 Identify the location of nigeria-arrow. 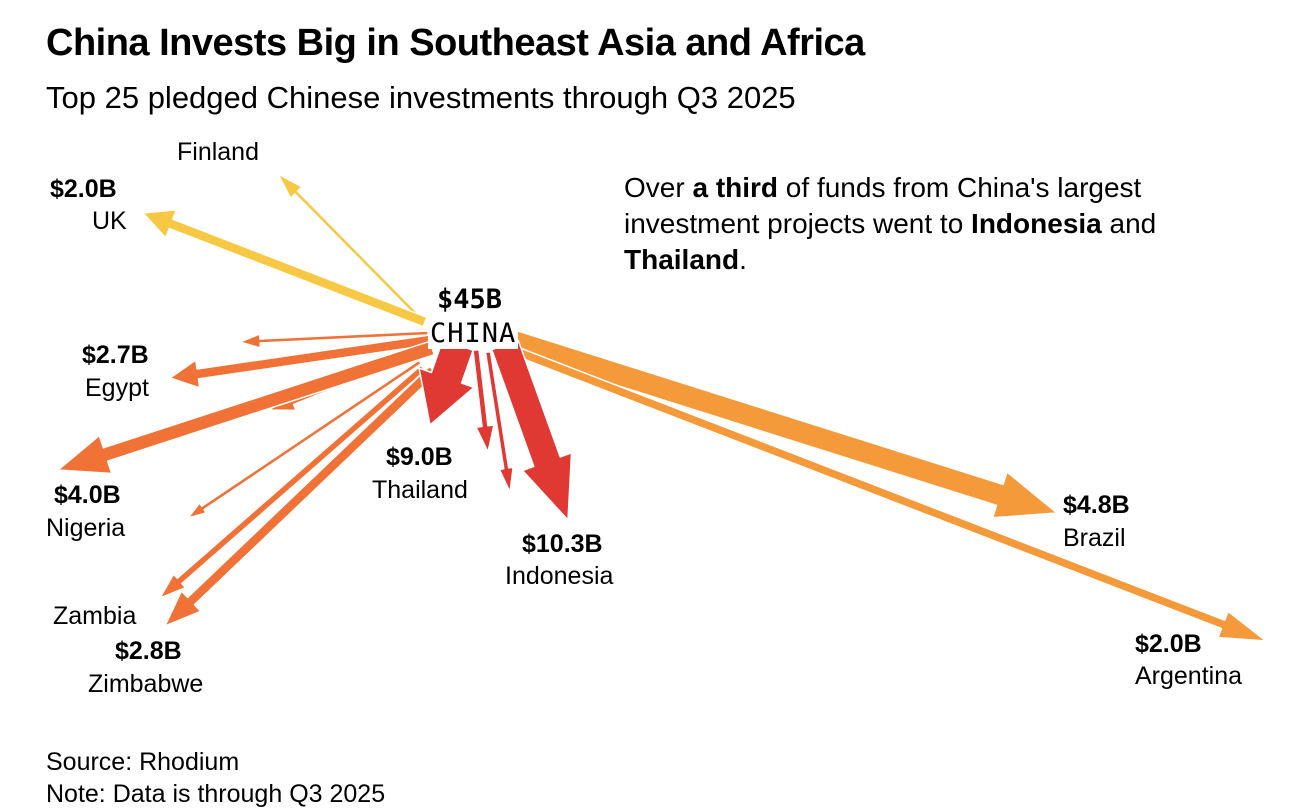
(246, 407).